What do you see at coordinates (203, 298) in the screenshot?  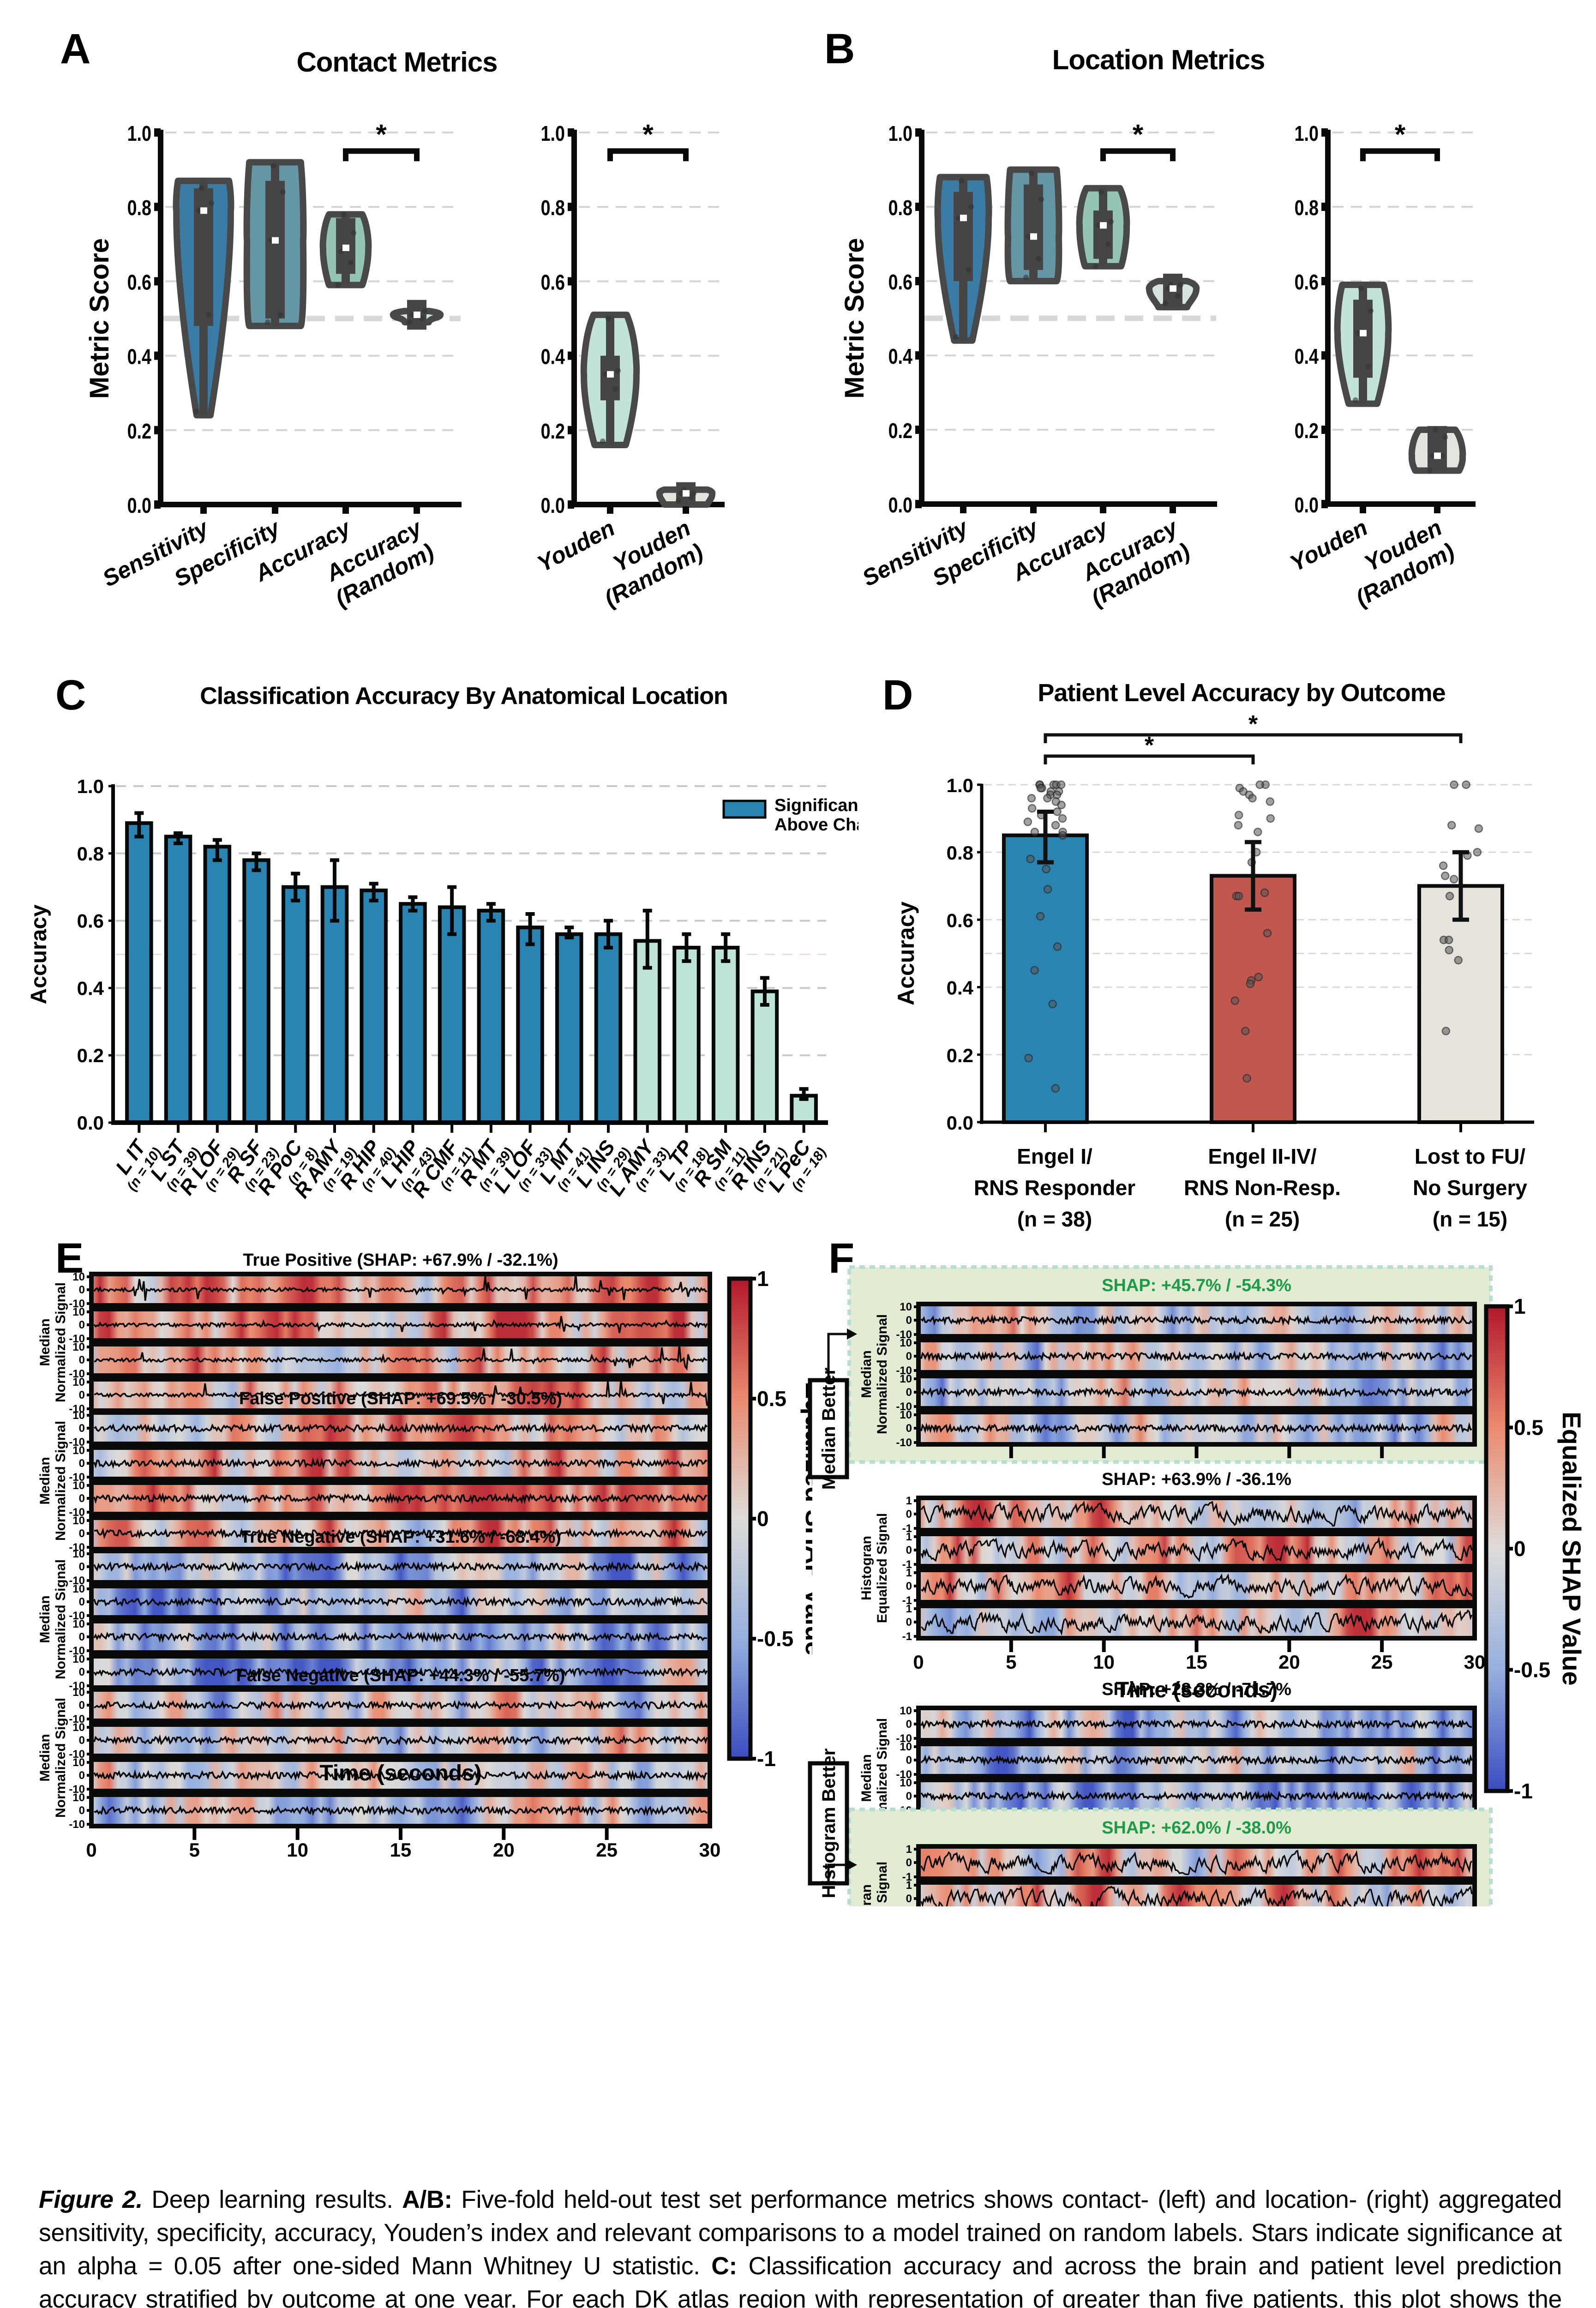 I see `violin-sensitivity` at bounding box center [203, 298].